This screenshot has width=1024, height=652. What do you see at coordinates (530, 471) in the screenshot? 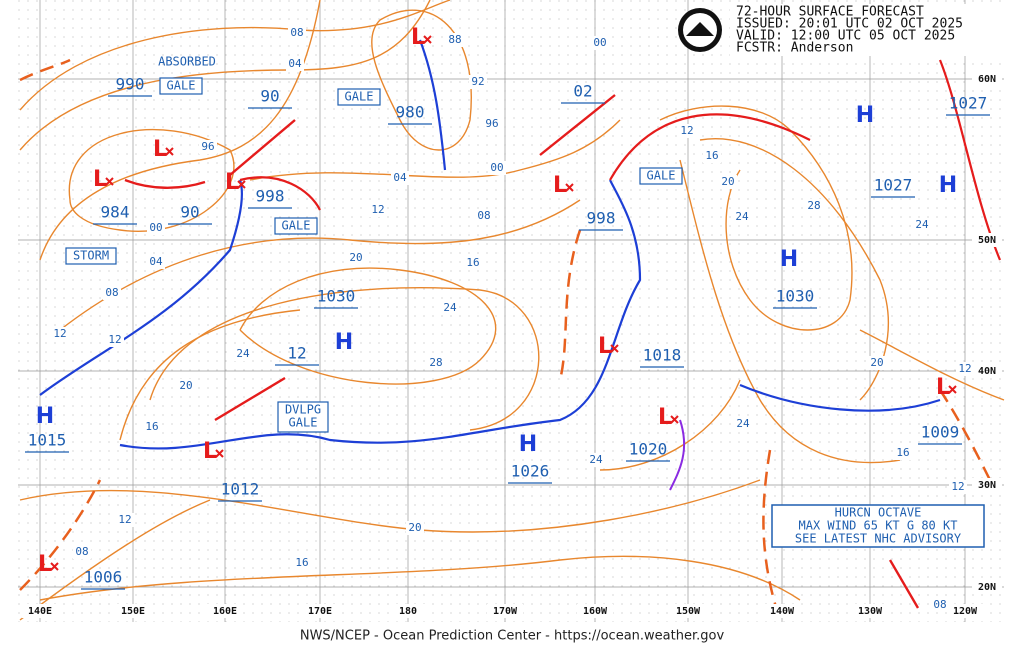
I see `pressure-value: 1026` at bounding box center [530, 471].